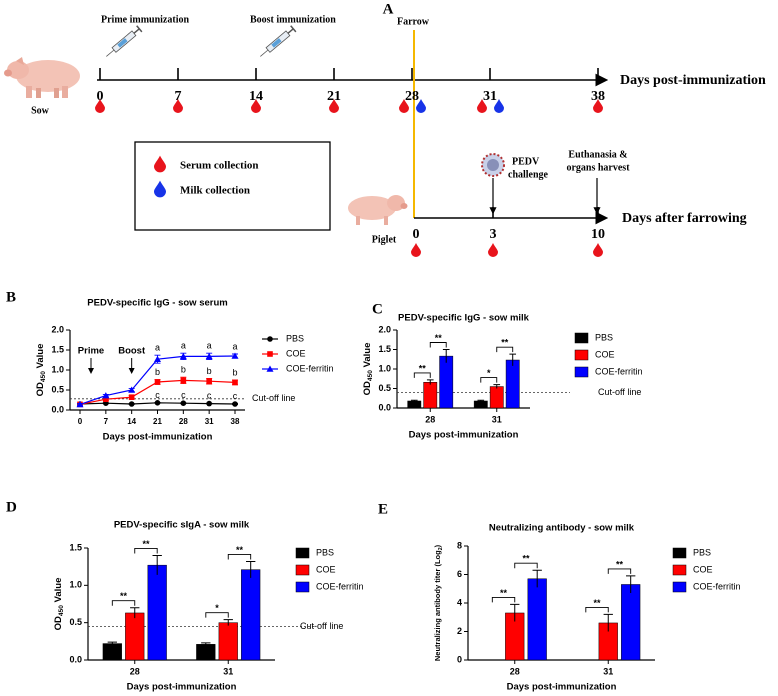  What do you see at coordinates (157, 303) in the screenshot?
I see `chart-title: PEDV-specific IgG - sow serum` at bounding box center [157, 303].